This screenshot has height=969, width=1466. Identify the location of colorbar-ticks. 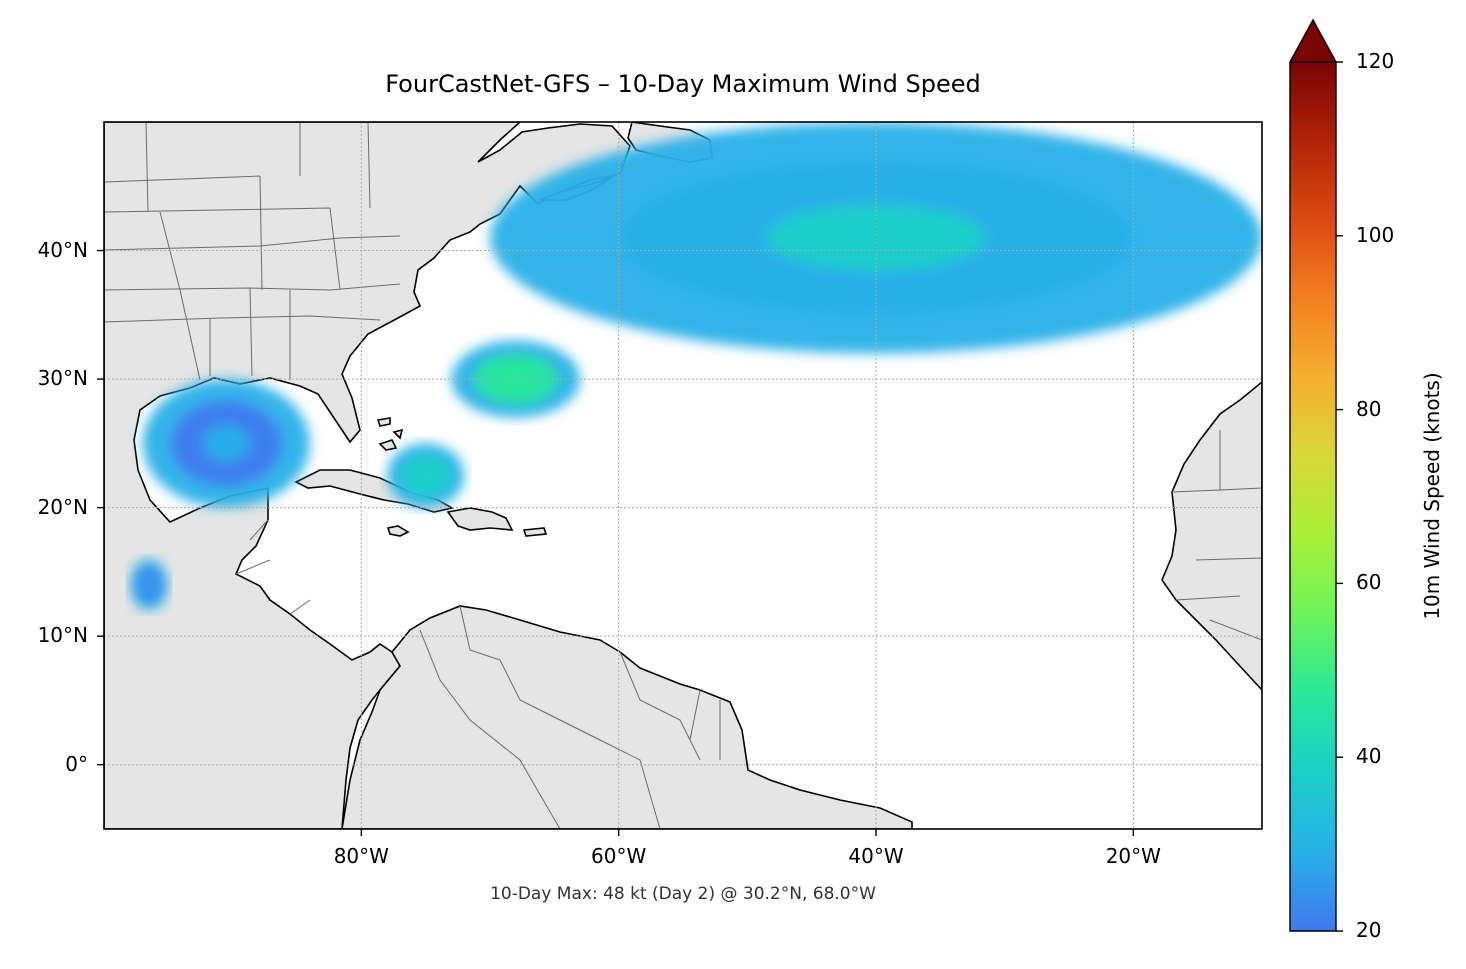
(1339, 496).